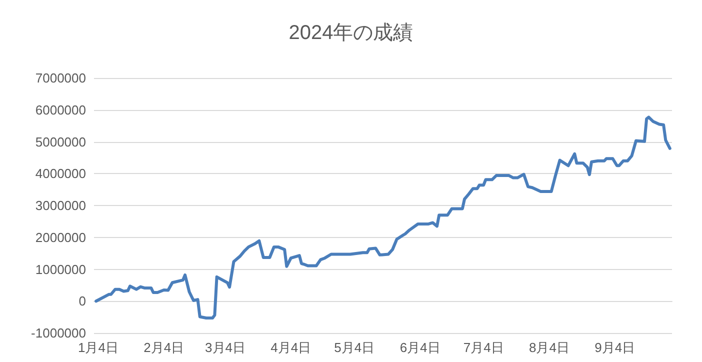 Image resolution: width=702 pixels, height=362 pixels. Describe the element at coordinates (354, 347) in the screenshot. I see `x-tick-label: 5月4日` at that location.